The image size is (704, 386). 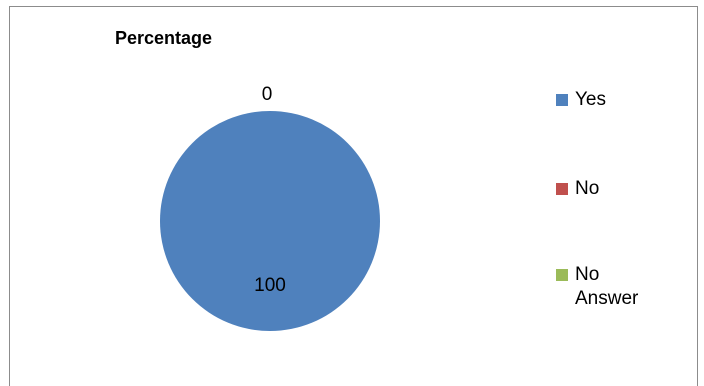 I want to click on legend-swatch-yes, so click(x=562, y=100).